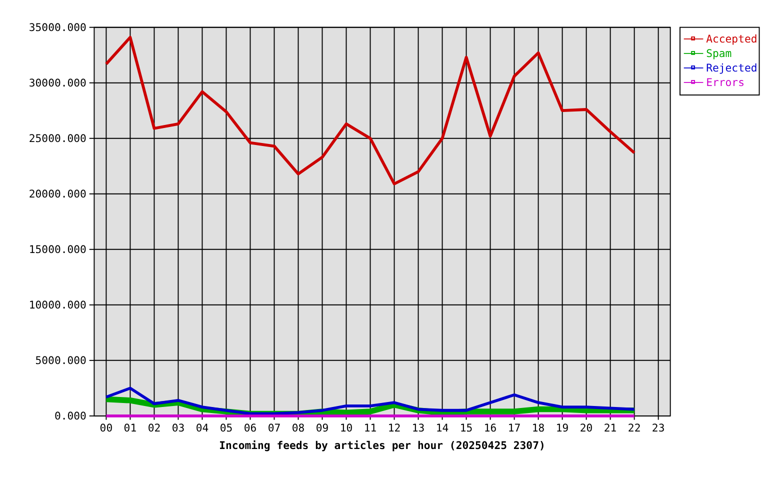  What do you see at coordinates (370, 427) in the screenshot?
I see `x-tick-label: 11` at bounding box center [370, 427].